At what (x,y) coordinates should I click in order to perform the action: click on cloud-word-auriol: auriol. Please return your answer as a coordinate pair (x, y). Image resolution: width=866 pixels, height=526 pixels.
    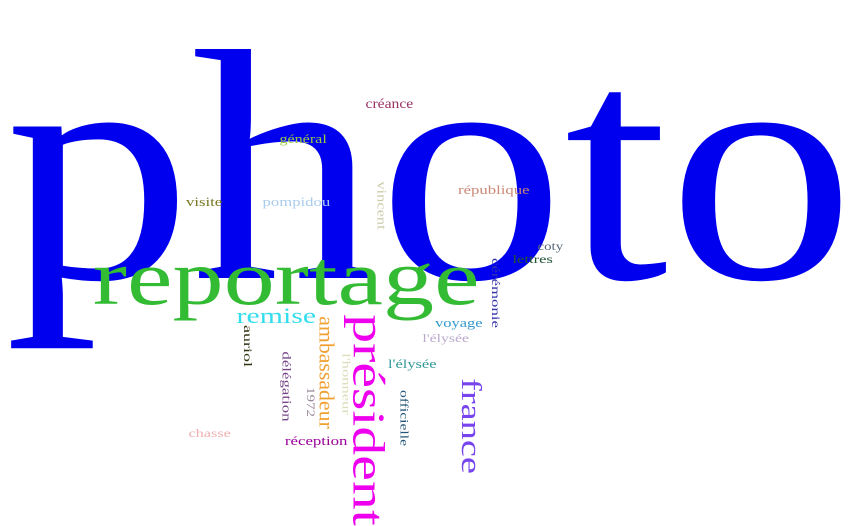
    Looking at the image, I should click on (248, 346).